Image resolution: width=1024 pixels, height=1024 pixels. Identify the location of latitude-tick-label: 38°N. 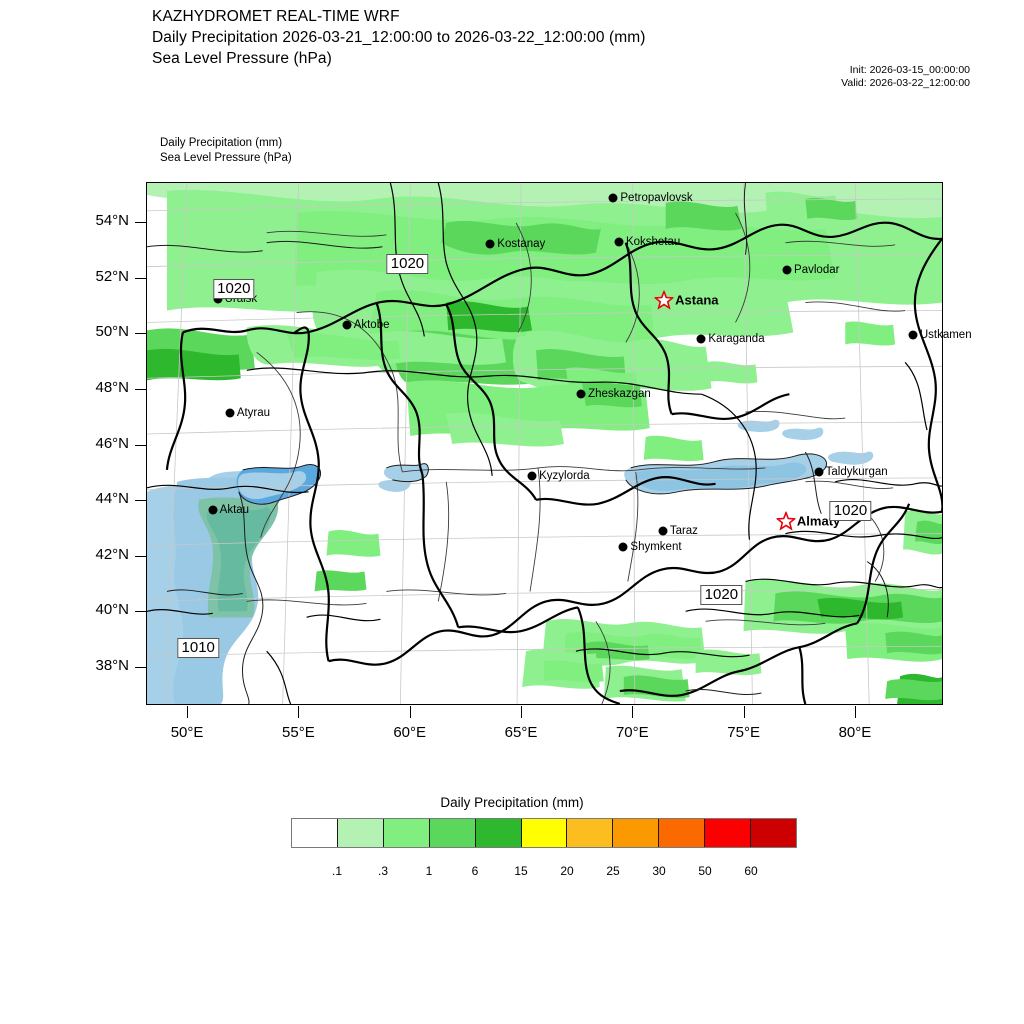
(112, 666).